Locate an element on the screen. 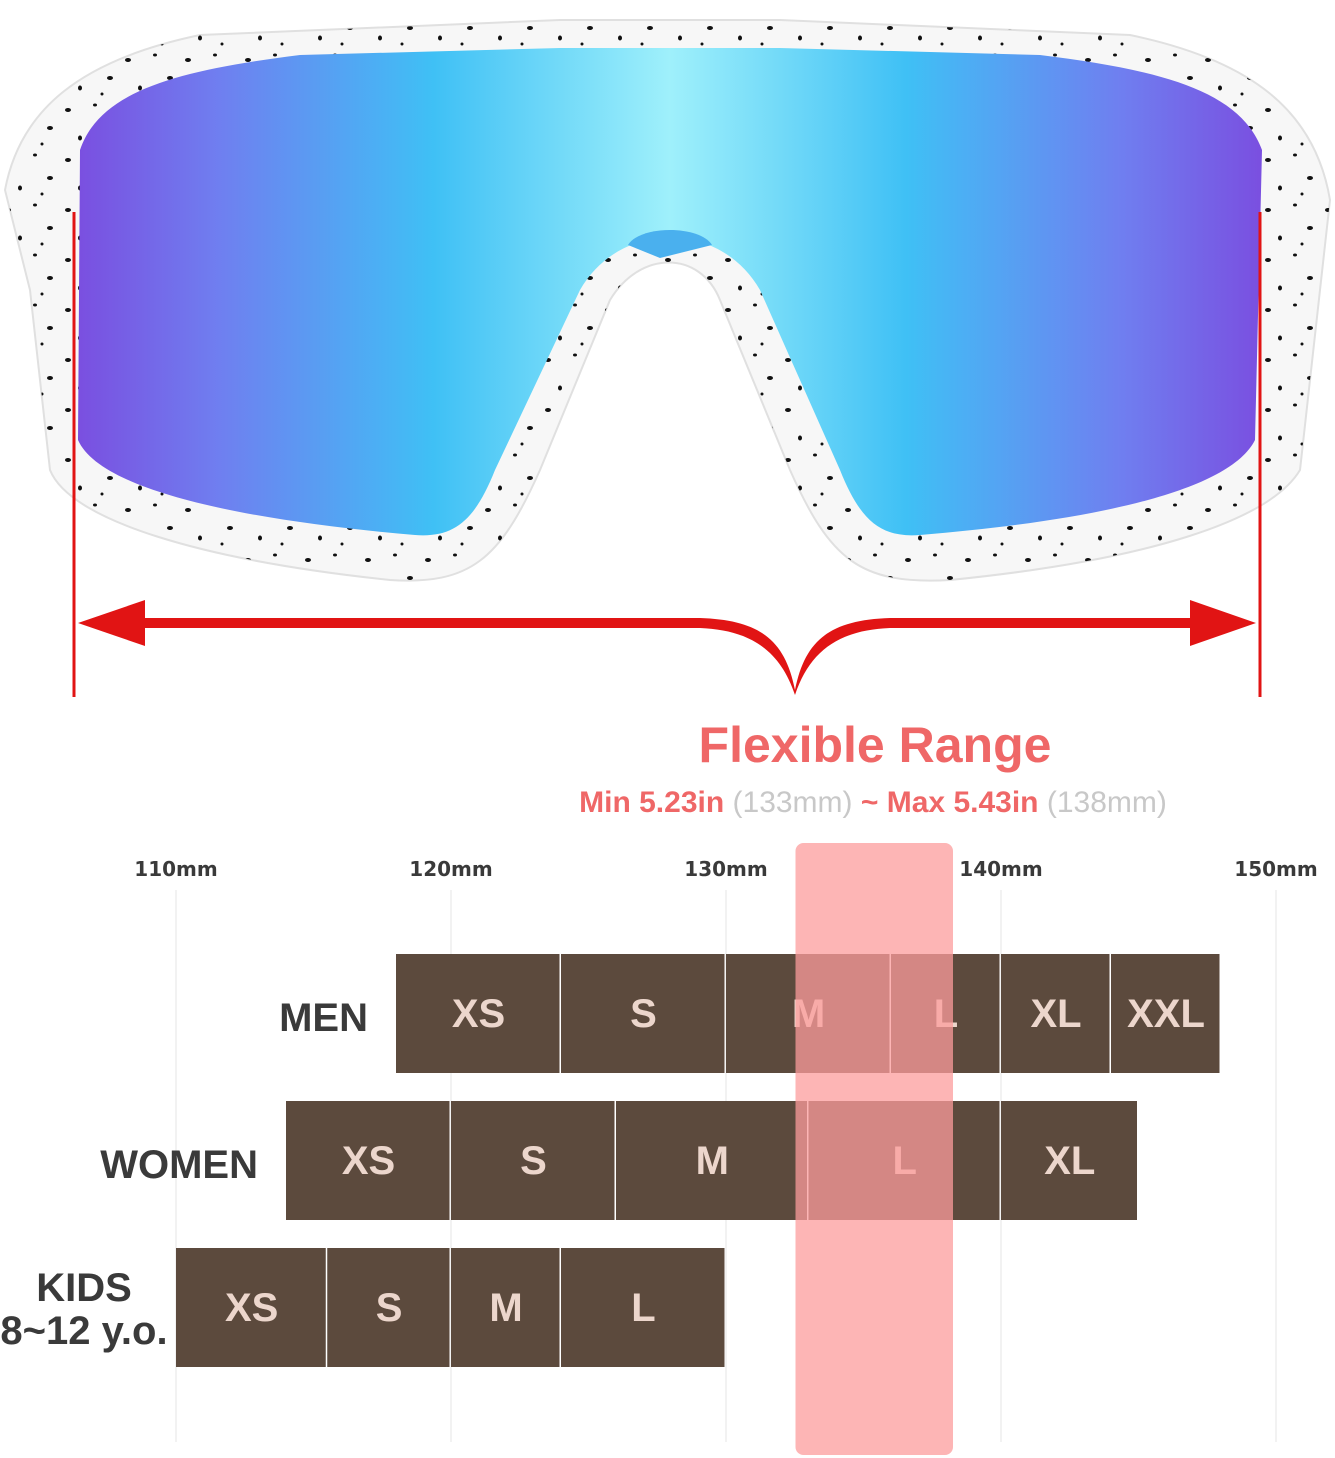 This screenshot has width=1335, height=1458. size-cell-label: L is located at coordinates (643, 1308).